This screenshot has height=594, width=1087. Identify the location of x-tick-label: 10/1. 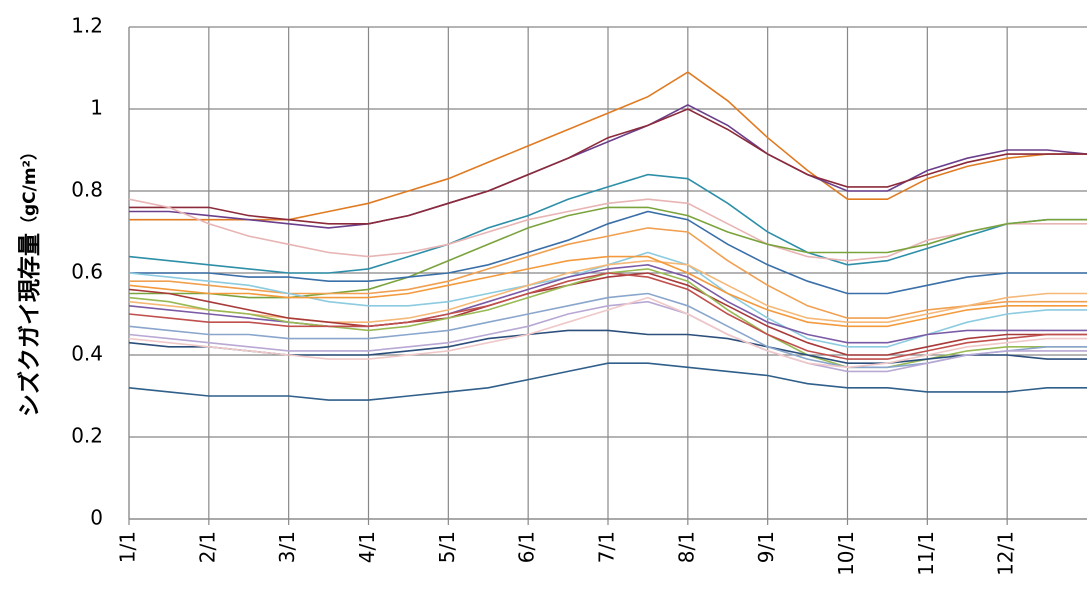
(846, 553).